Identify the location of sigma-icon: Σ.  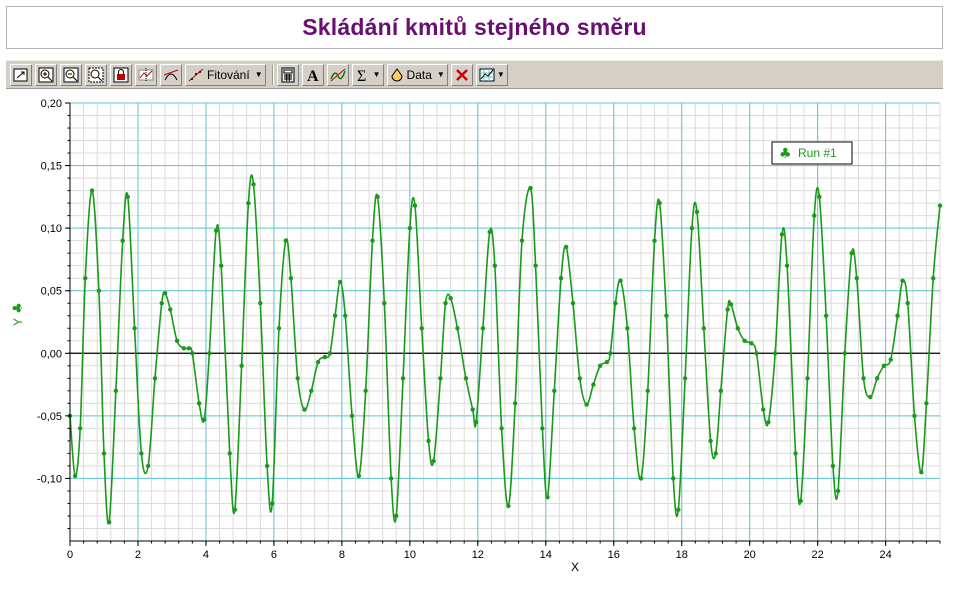
(361, 75).